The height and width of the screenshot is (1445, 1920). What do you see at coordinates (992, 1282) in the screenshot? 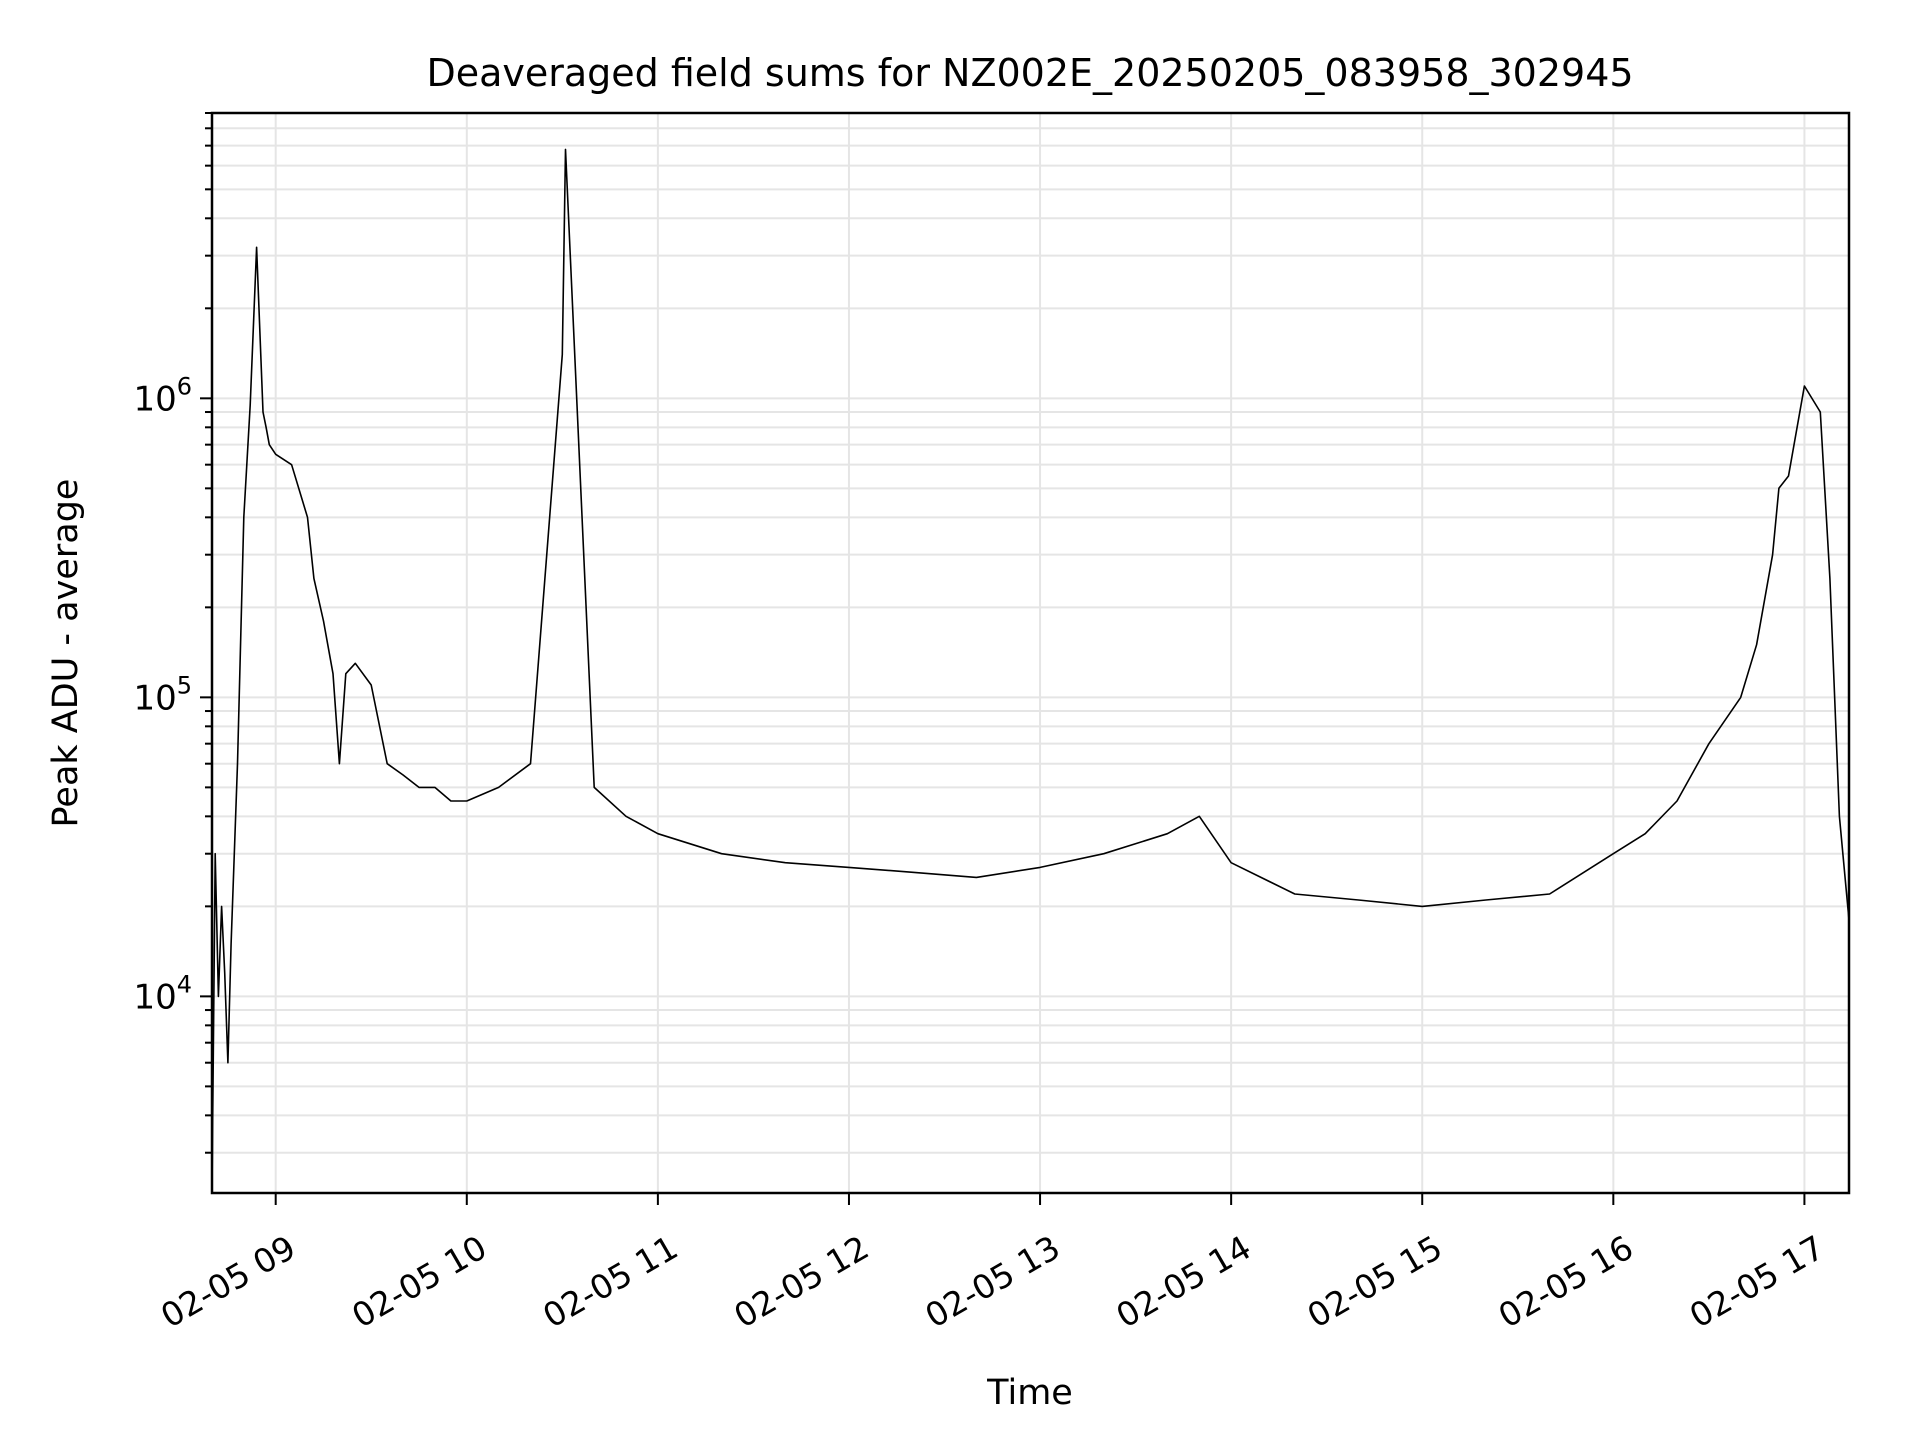
I see `x-tick-label: 02-05 13` at bounding box center [992, 1282].